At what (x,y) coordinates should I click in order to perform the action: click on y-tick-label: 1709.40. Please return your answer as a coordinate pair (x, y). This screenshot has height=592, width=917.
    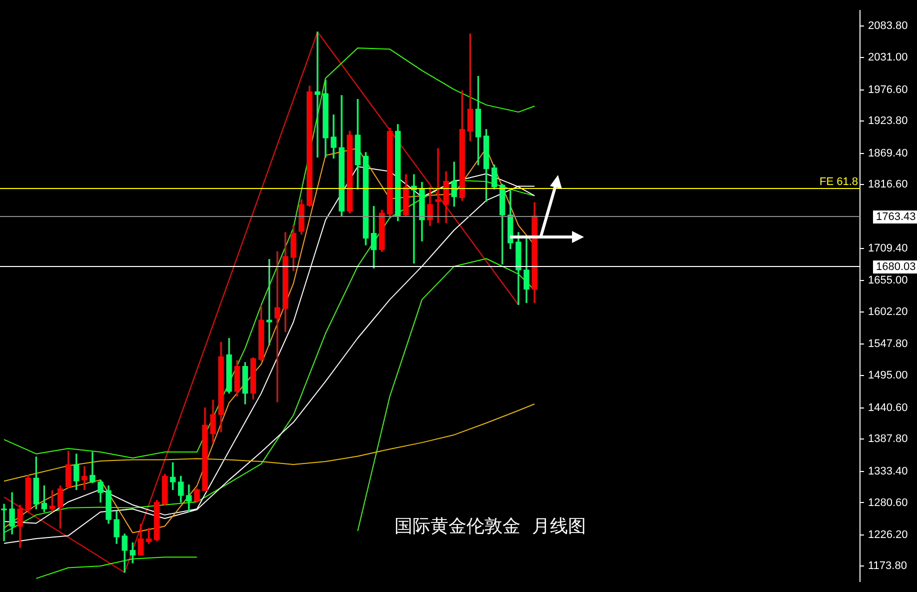
    Looking at the image, I should click on (888, 248).